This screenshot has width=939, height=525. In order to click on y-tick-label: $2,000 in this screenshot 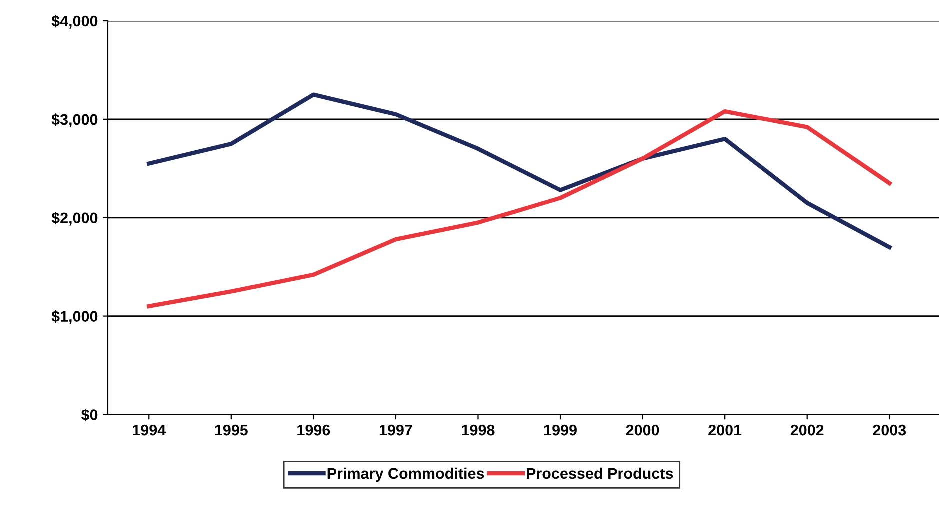, I will do `click(75, 219)`.